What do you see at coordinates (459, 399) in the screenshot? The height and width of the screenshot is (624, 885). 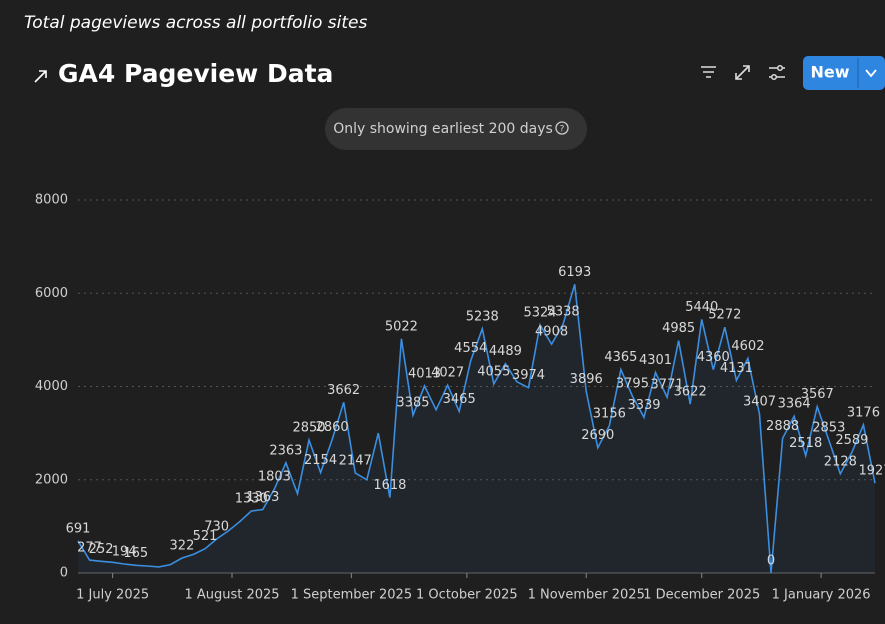 I see `data-label: 3465` at bounding box center [459, 399].